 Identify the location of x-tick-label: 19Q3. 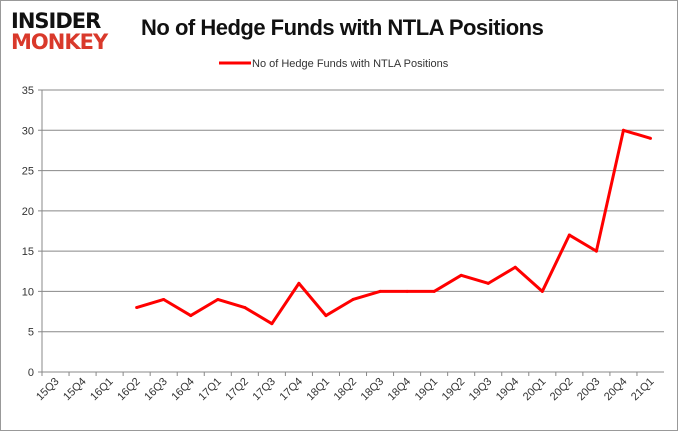
(481, 390).